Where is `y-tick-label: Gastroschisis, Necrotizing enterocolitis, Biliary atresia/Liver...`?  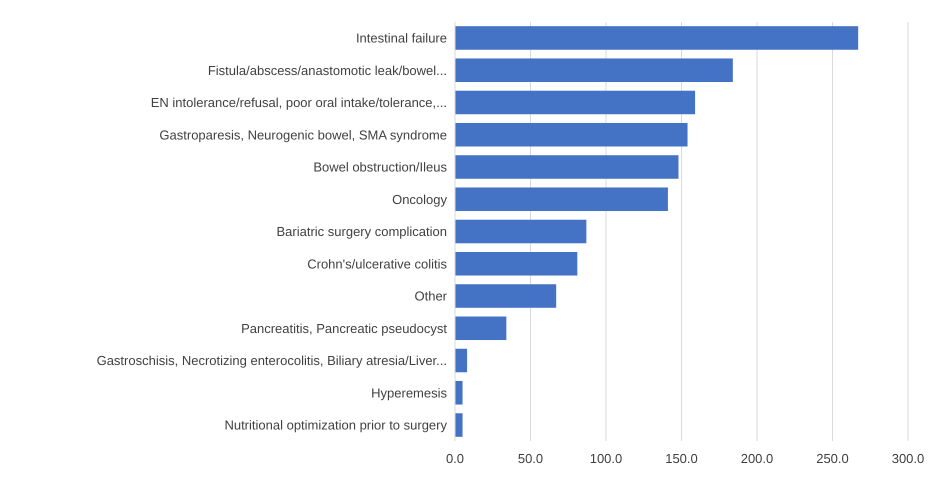
y-tick-label: Gastroschisis, Necrotizing enterocolitis, Biliary atresia/Liver... is located at coordinates (271, 360).